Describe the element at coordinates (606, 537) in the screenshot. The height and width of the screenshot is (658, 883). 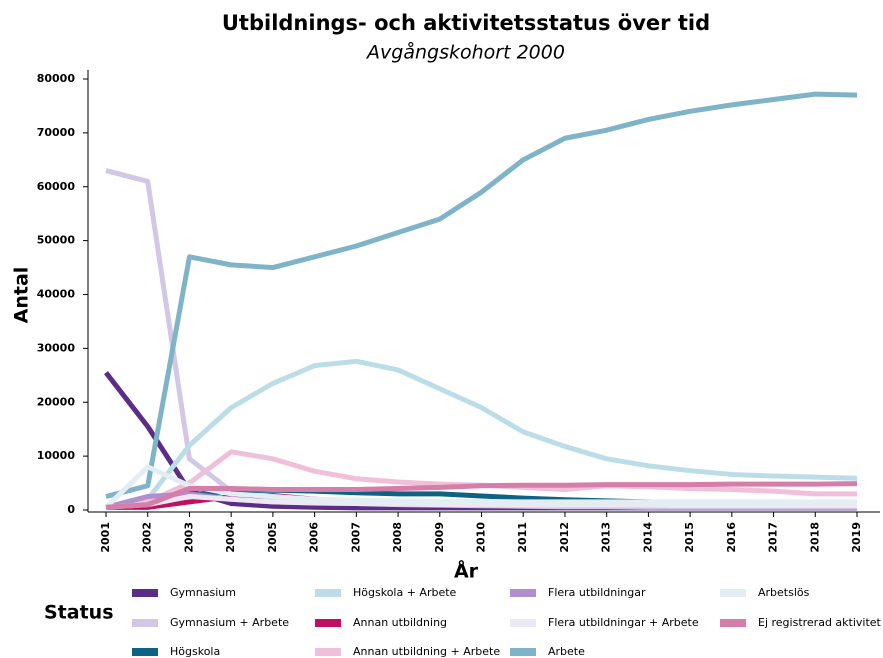
I see `x-tick-label: 2013` at that location.